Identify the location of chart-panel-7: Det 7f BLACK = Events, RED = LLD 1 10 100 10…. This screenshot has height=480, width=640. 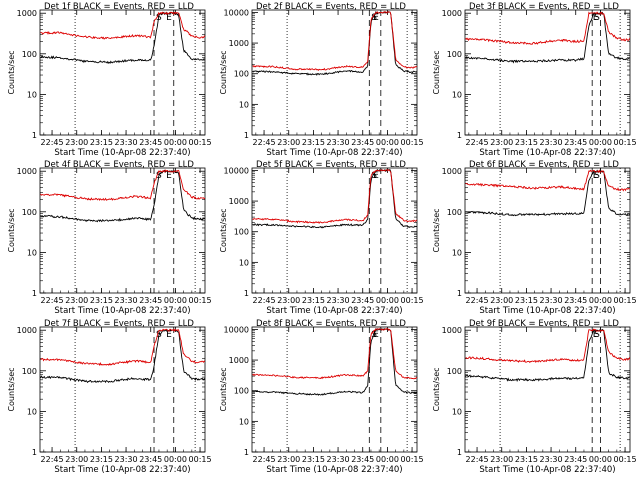
(109, 397).